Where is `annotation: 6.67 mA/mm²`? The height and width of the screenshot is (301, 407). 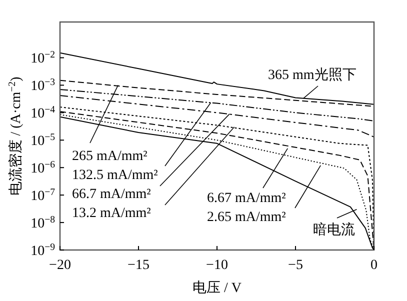
annotation: 6.67 mA/mm² is located at coordinates (246, 198).